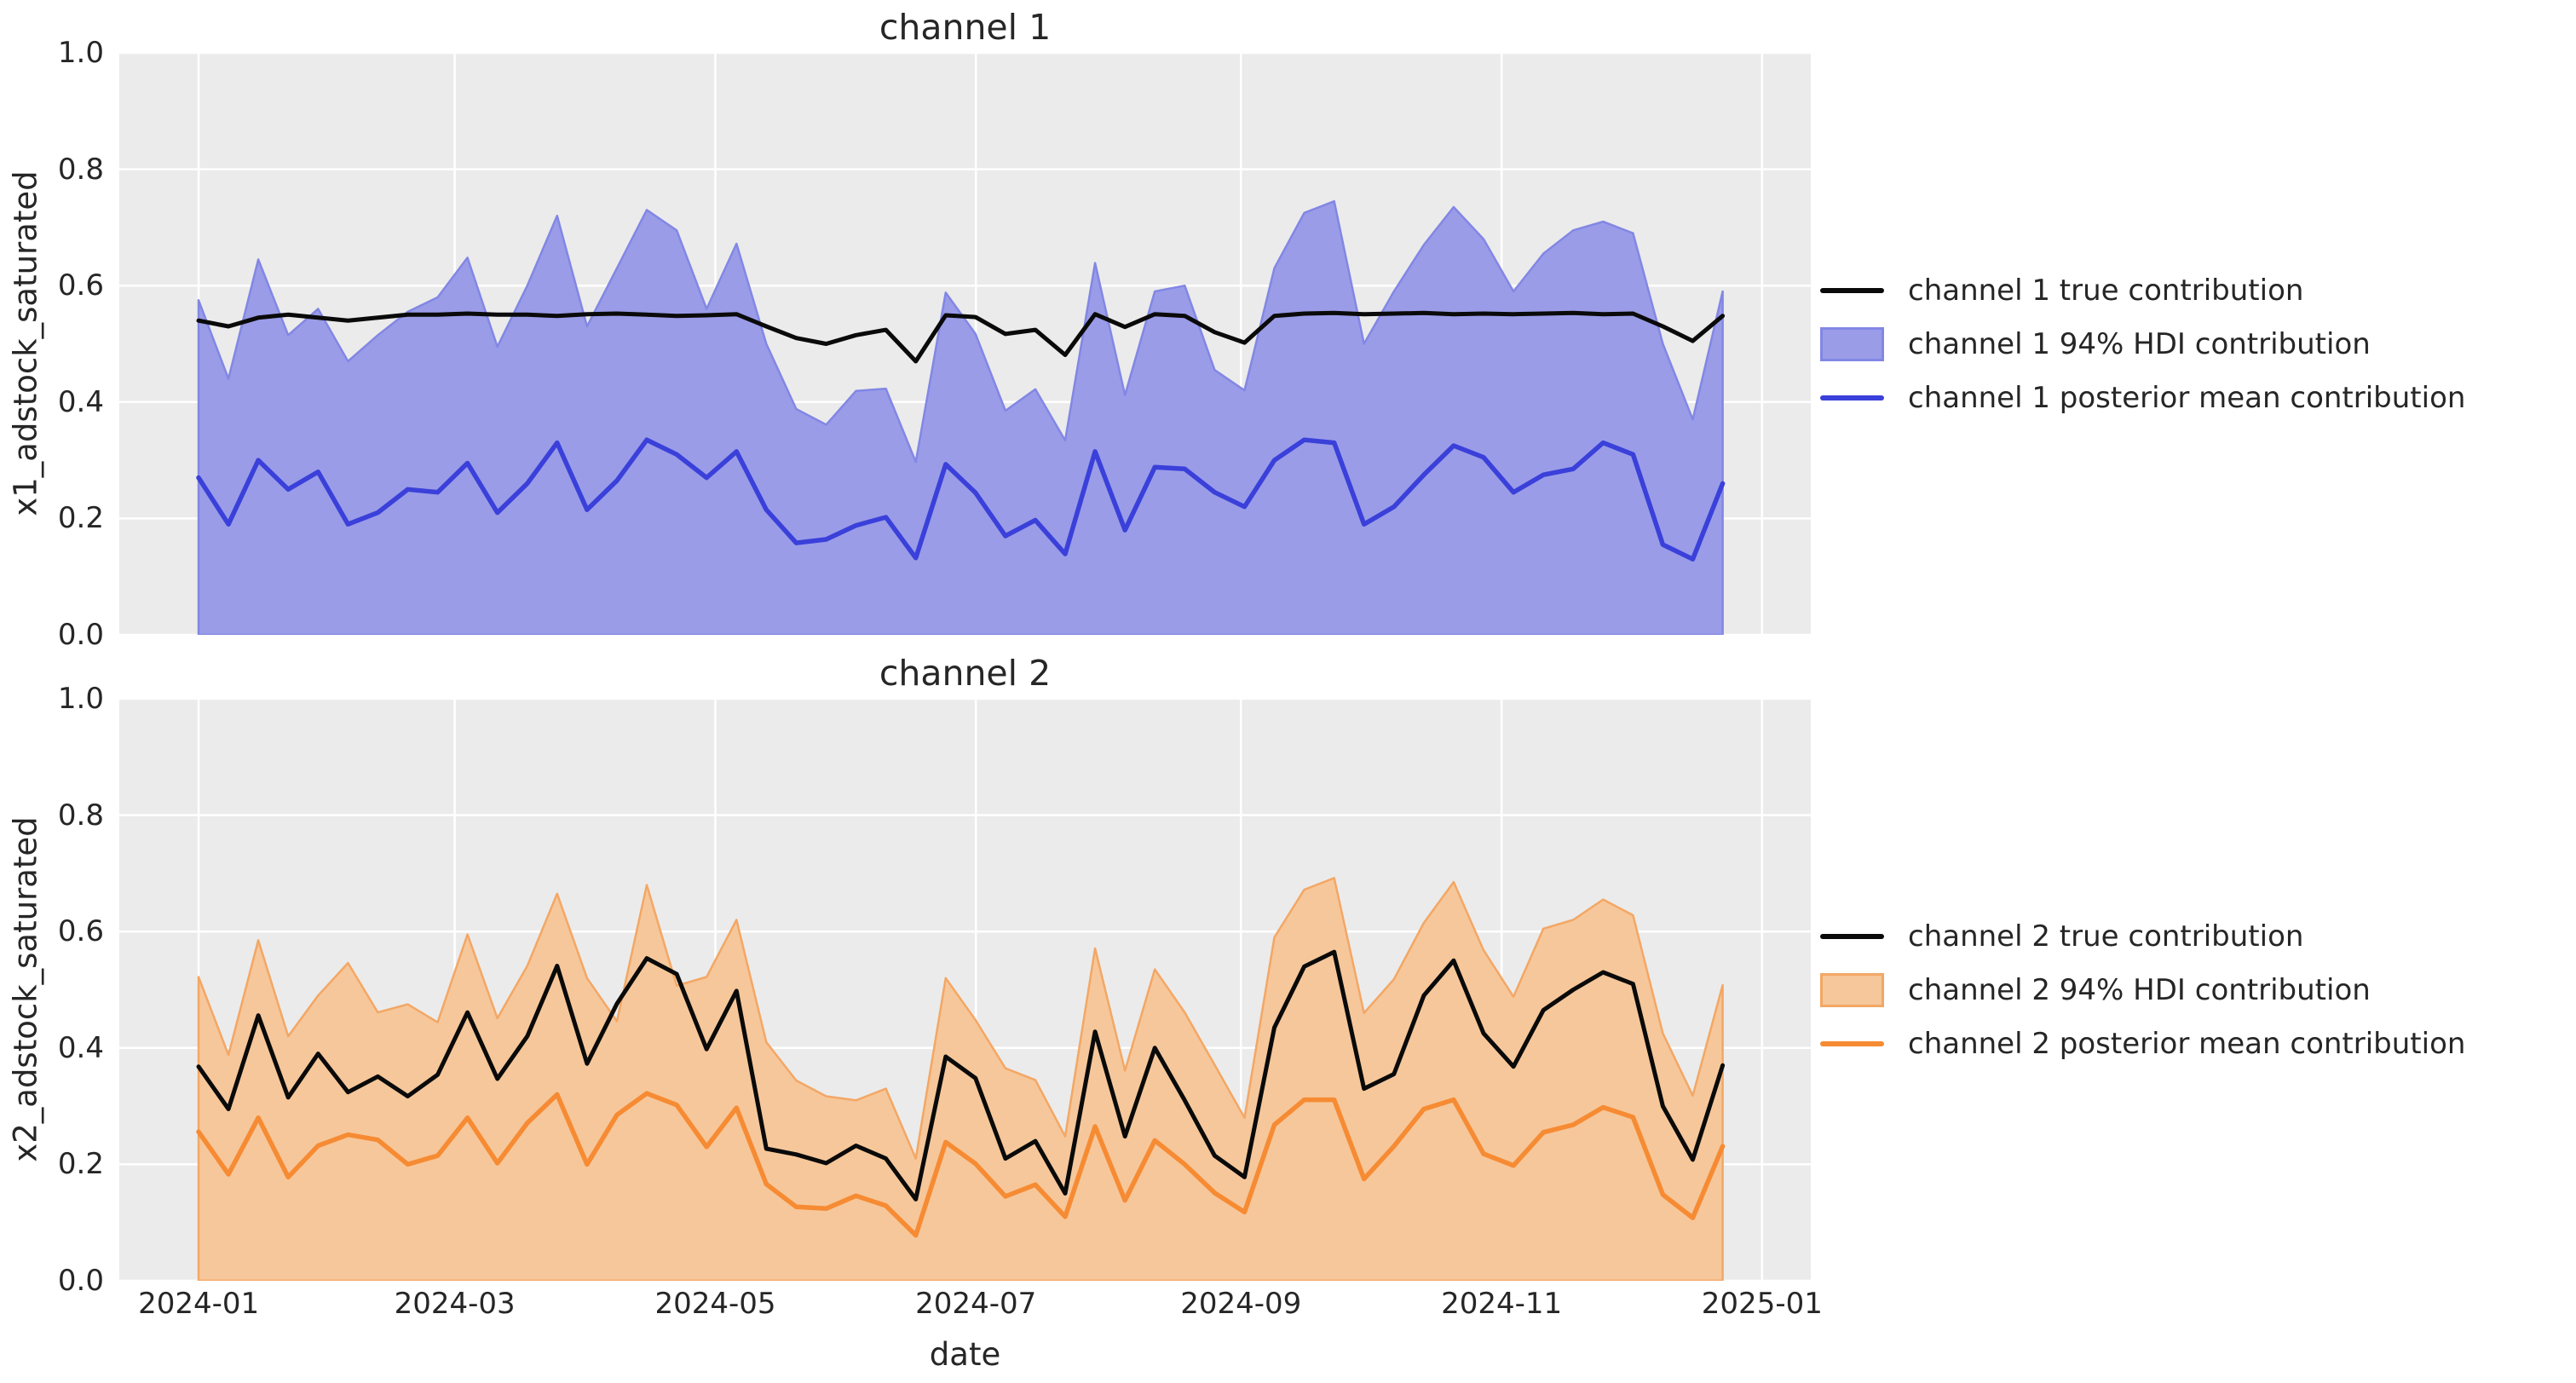 This screenshot has width=2576, height=1383. I want to click on x-tick-label: 2024-11, so click(1502, 1304).